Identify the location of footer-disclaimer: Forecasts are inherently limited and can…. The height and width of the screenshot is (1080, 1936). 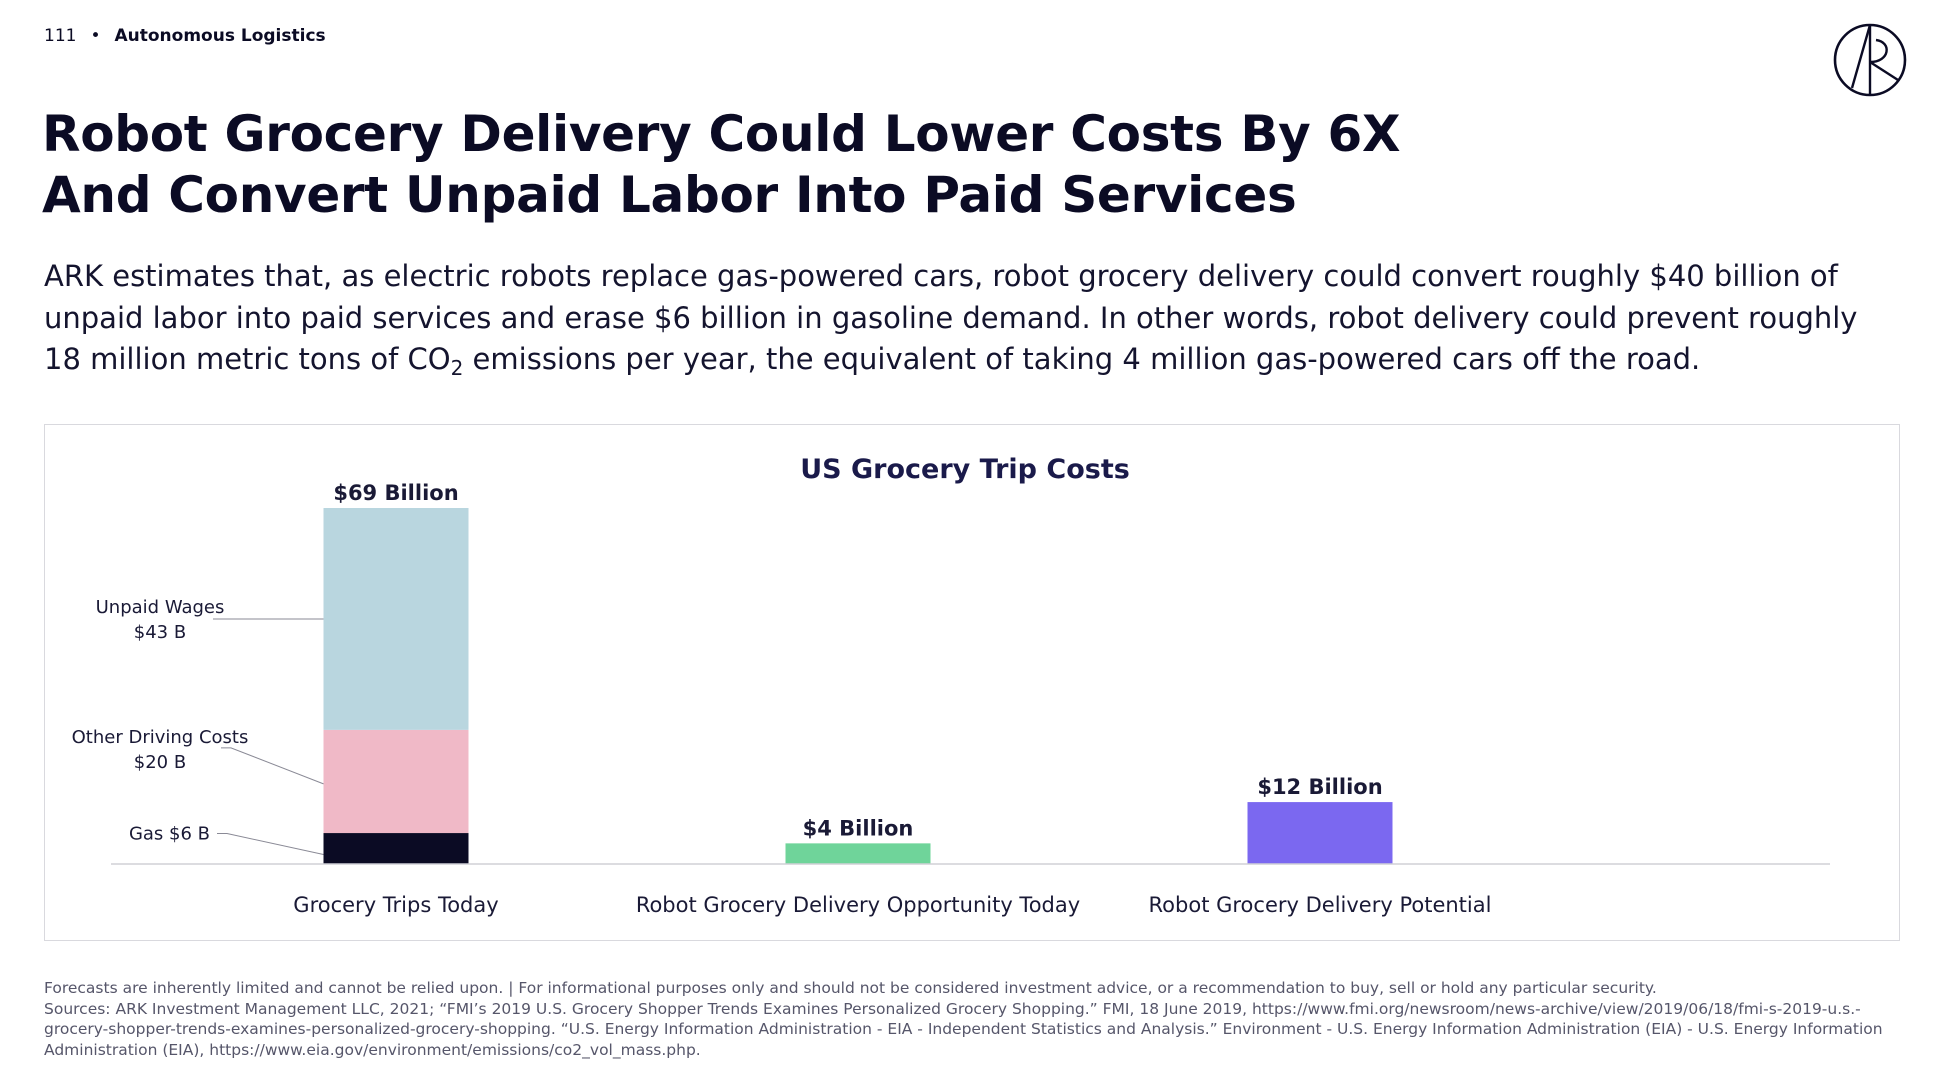
(850, 988).